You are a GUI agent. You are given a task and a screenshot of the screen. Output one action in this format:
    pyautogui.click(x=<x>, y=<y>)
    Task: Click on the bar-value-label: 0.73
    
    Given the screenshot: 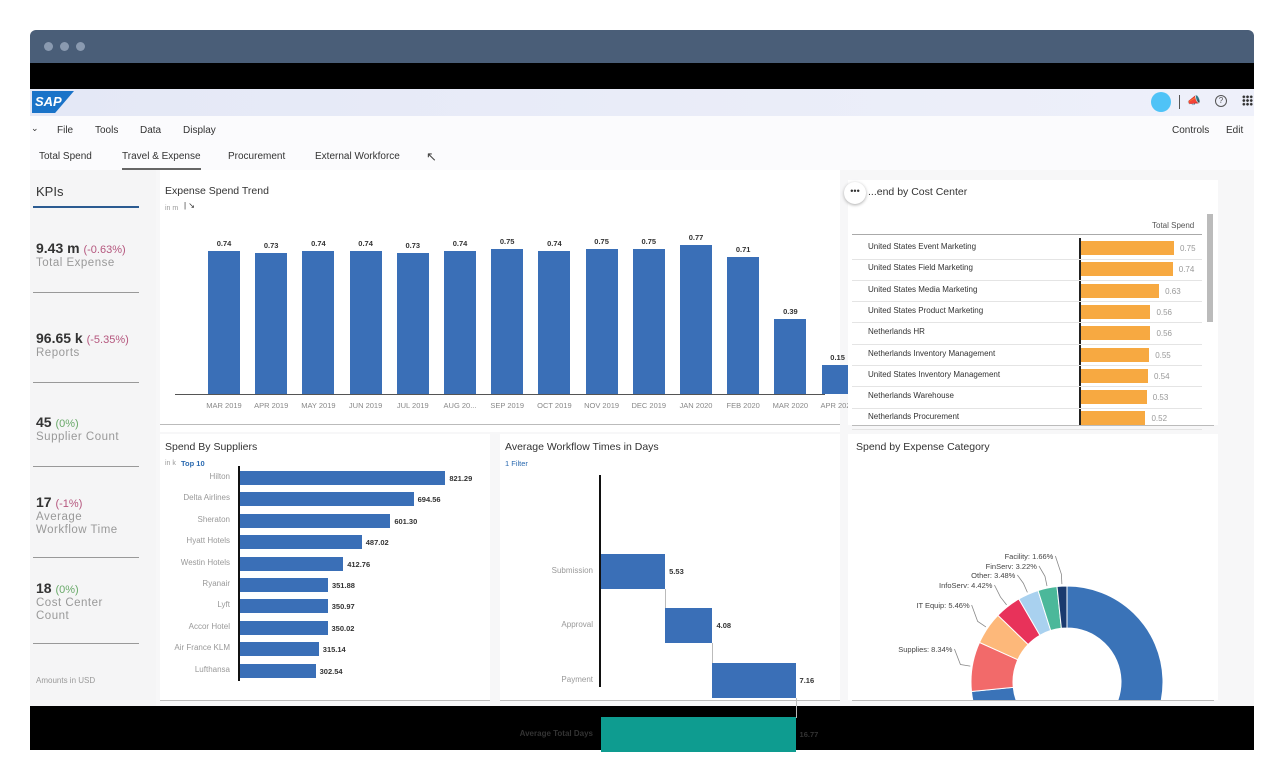 What is the action you would take?
    pyautogui.click(x=271, y=246)
    